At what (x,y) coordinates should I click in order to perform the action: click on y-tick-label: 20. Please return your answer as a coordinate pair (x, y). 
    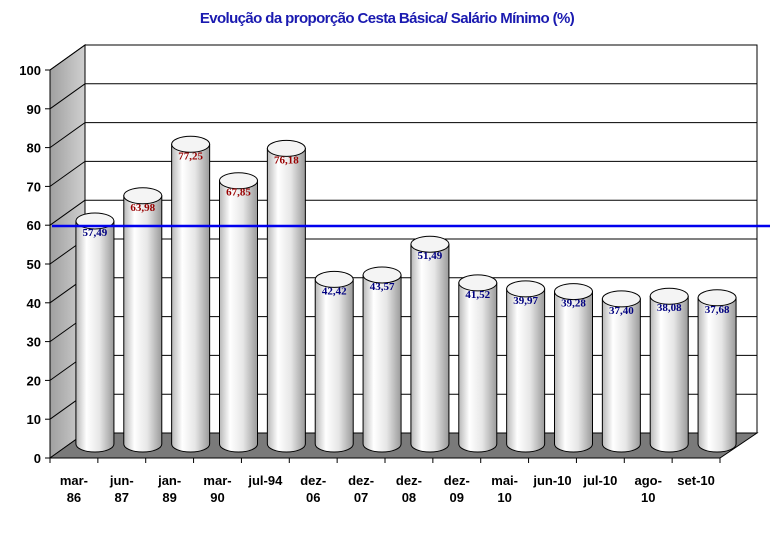
    Looking at the image, I should click on (34, 380).